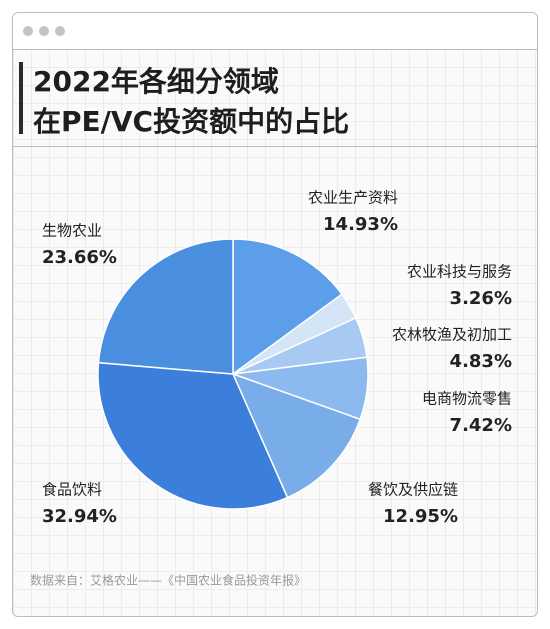 The width and height of the screenshot is (550, 629). I want to click on value-label: 32.94%, so click(79, 516).